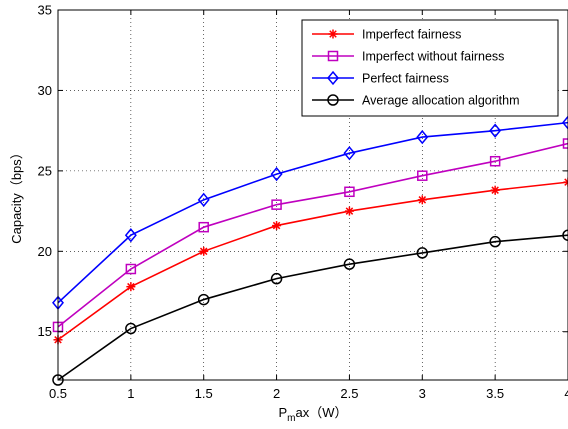  Describe the element at coordinates (441, 101) in the screenshot. I see `legend-label: Average allocation algorithm` at that location.